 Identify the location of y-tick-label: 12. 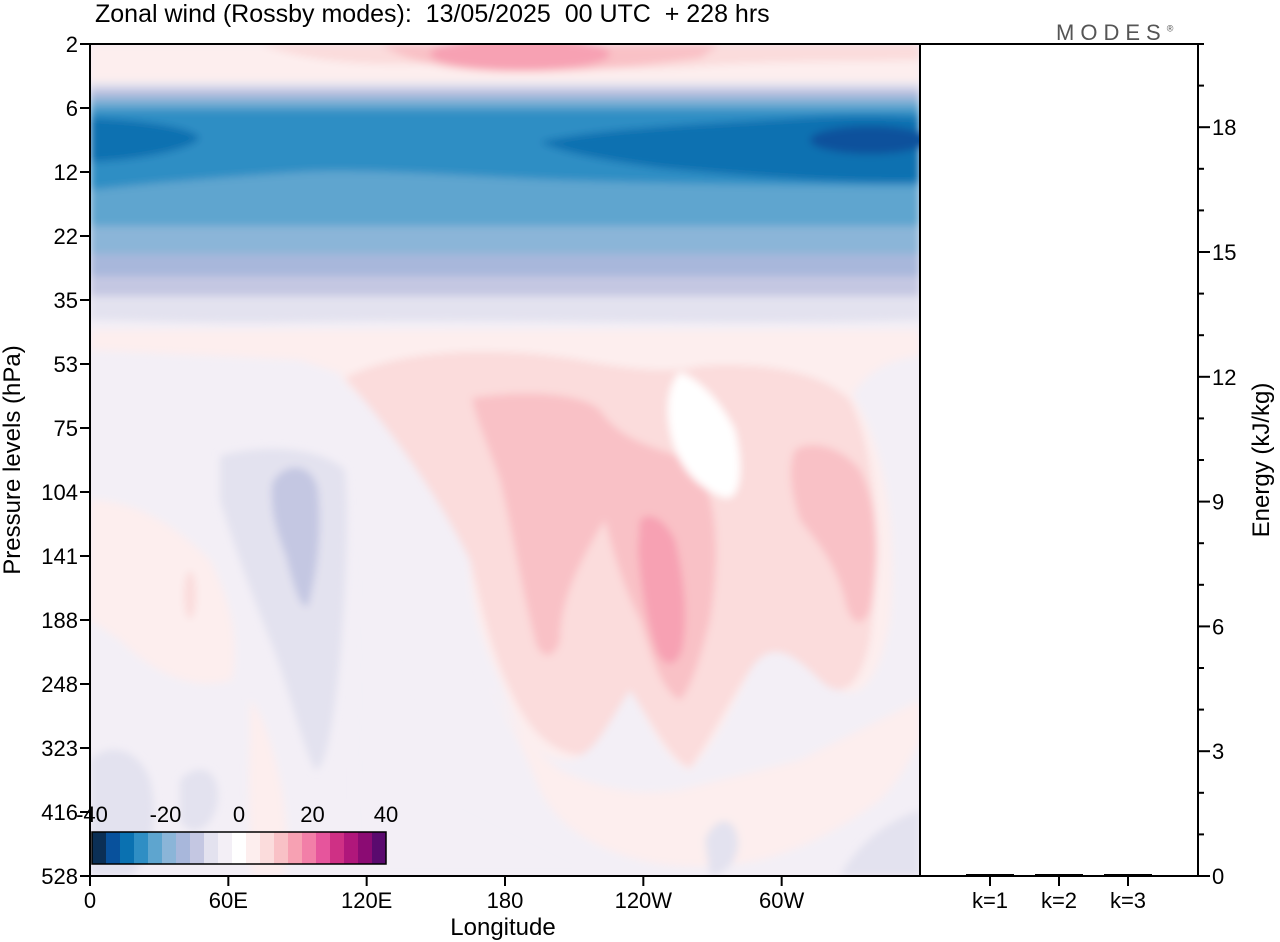
(66, 172).